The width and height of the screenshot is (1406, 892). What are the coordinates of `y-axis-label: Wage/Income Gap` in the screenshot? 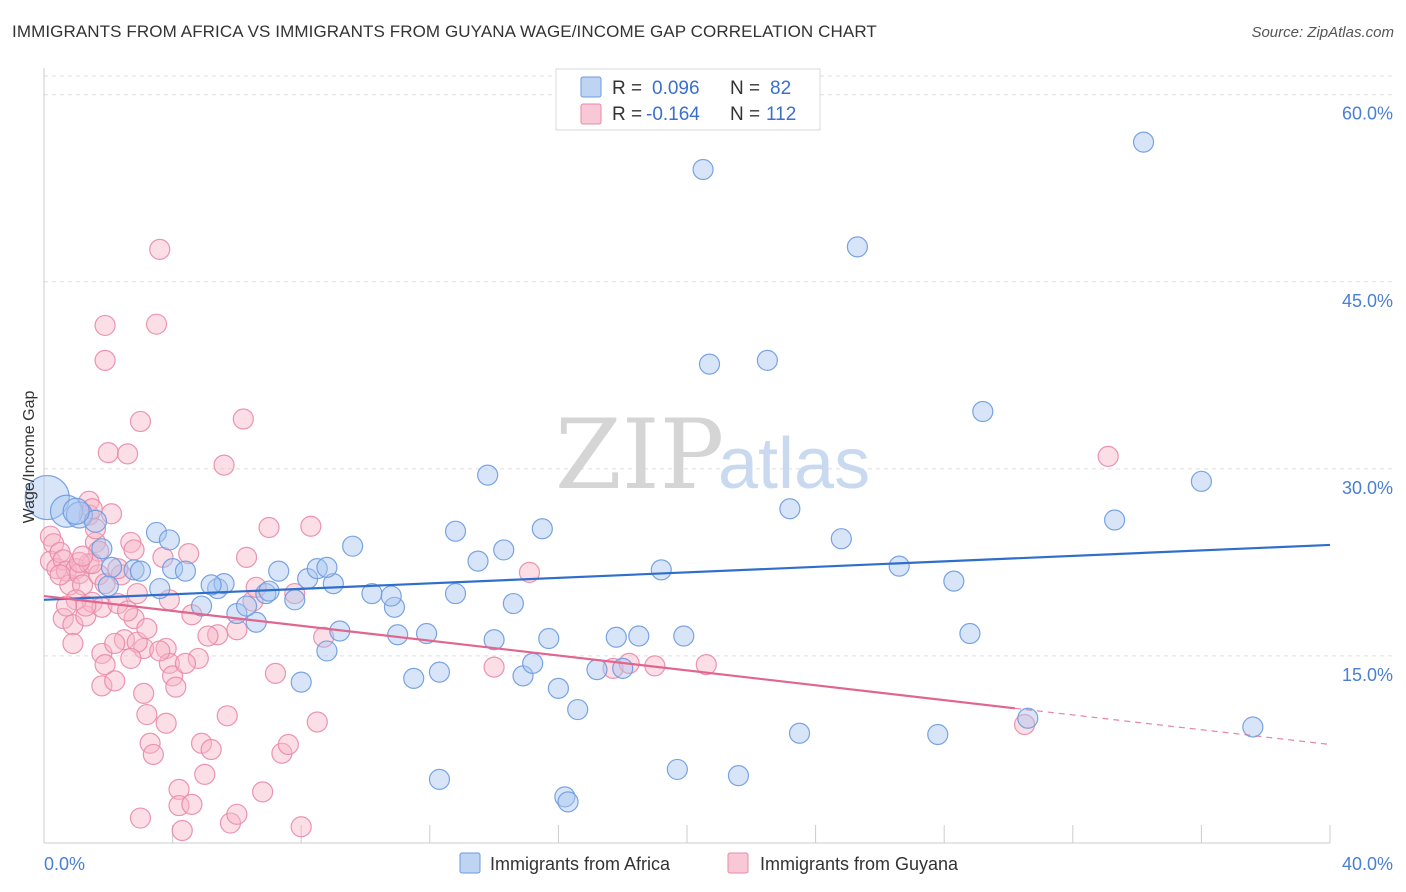 It's located at (29, 457).